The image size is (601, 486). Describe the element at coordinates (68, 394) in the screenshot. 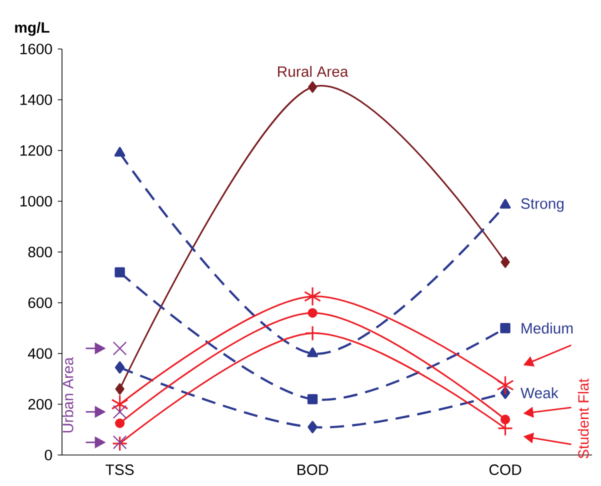

I see `annotation: Urban Area` at that location.